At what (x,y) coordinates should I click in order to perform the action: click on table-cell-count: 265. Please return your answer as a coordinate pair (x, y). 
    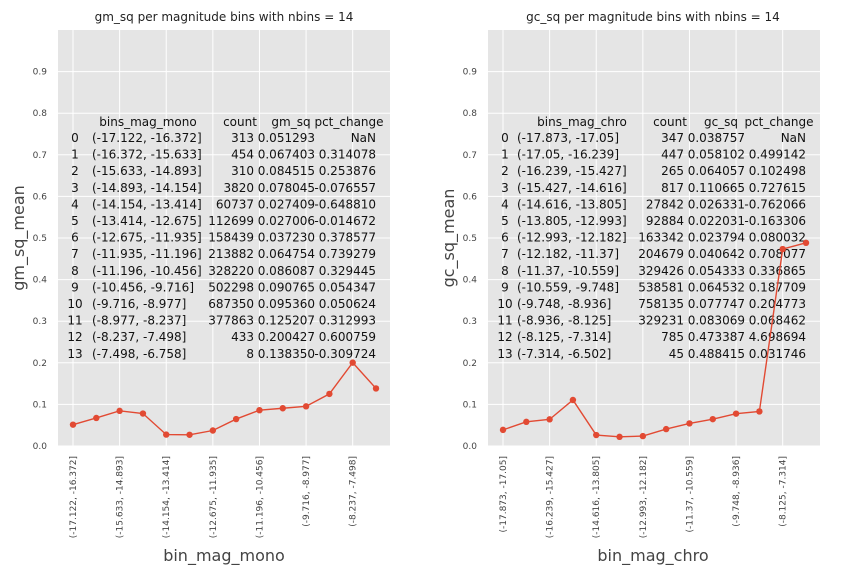
    Looking at the image, I should click on (672, 171).